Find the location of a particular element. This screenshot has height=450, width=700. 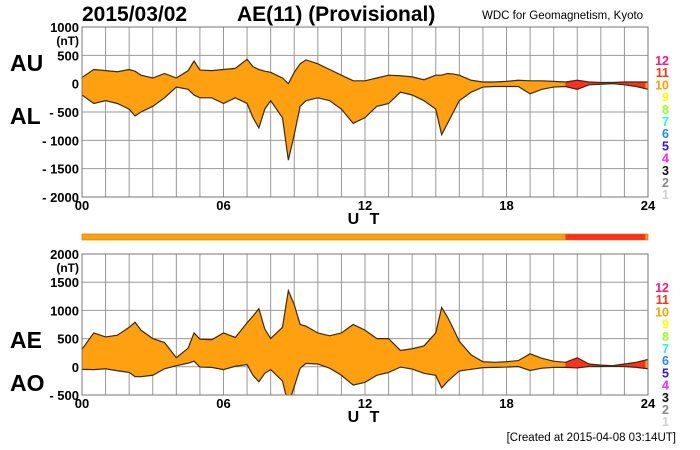

station-count-color-bar is located at coordinates (365, 237).